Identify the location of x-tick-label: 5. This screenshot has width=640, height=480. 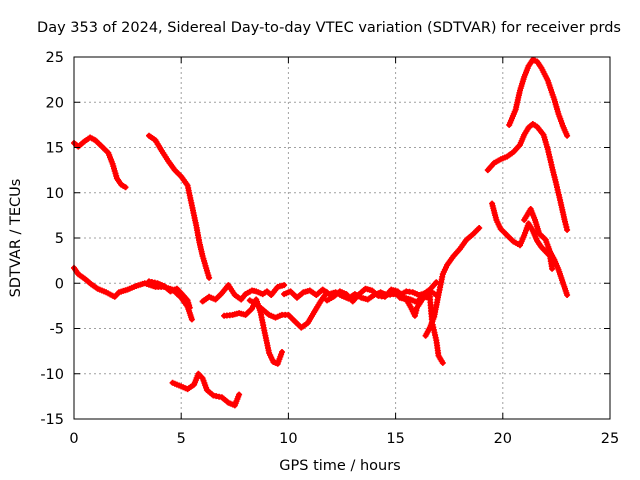
(181, 439).